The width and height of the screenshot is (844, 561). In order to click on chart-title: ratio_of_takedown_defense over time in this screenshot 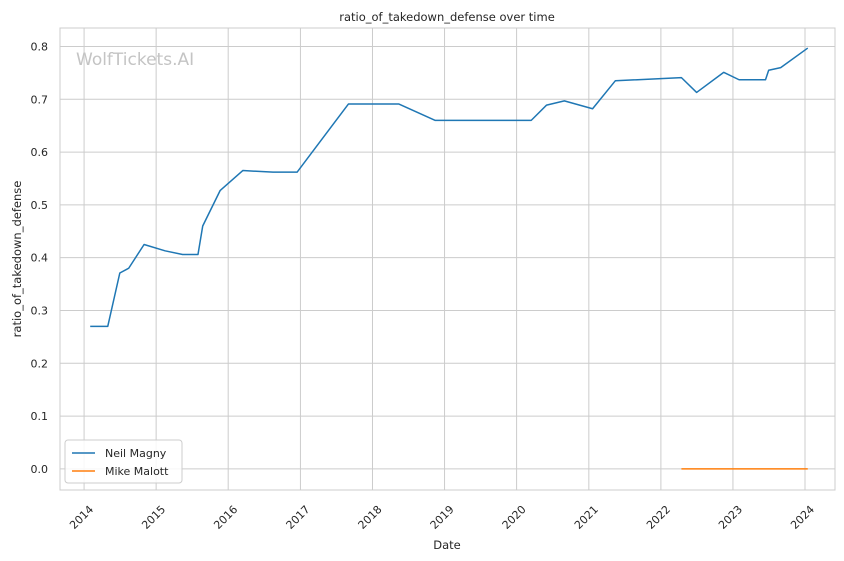, I will do `click(447, 17)`.